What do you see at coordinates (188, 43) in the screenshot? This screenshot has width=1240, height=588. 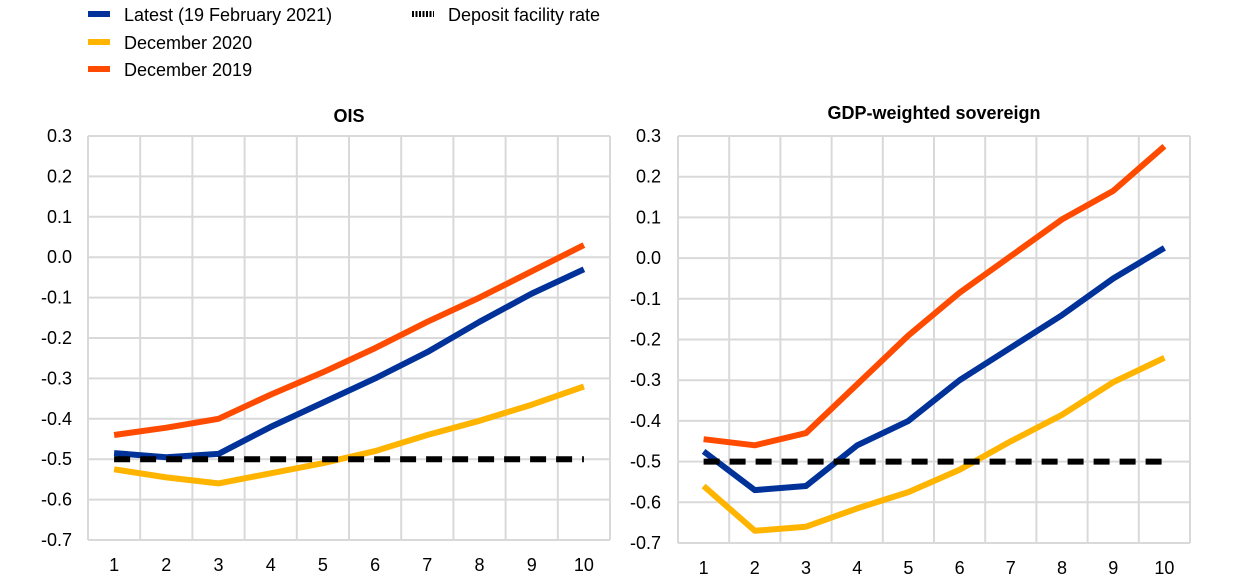 I see `legend-label: December 2020` at bounding box center [188, 43].